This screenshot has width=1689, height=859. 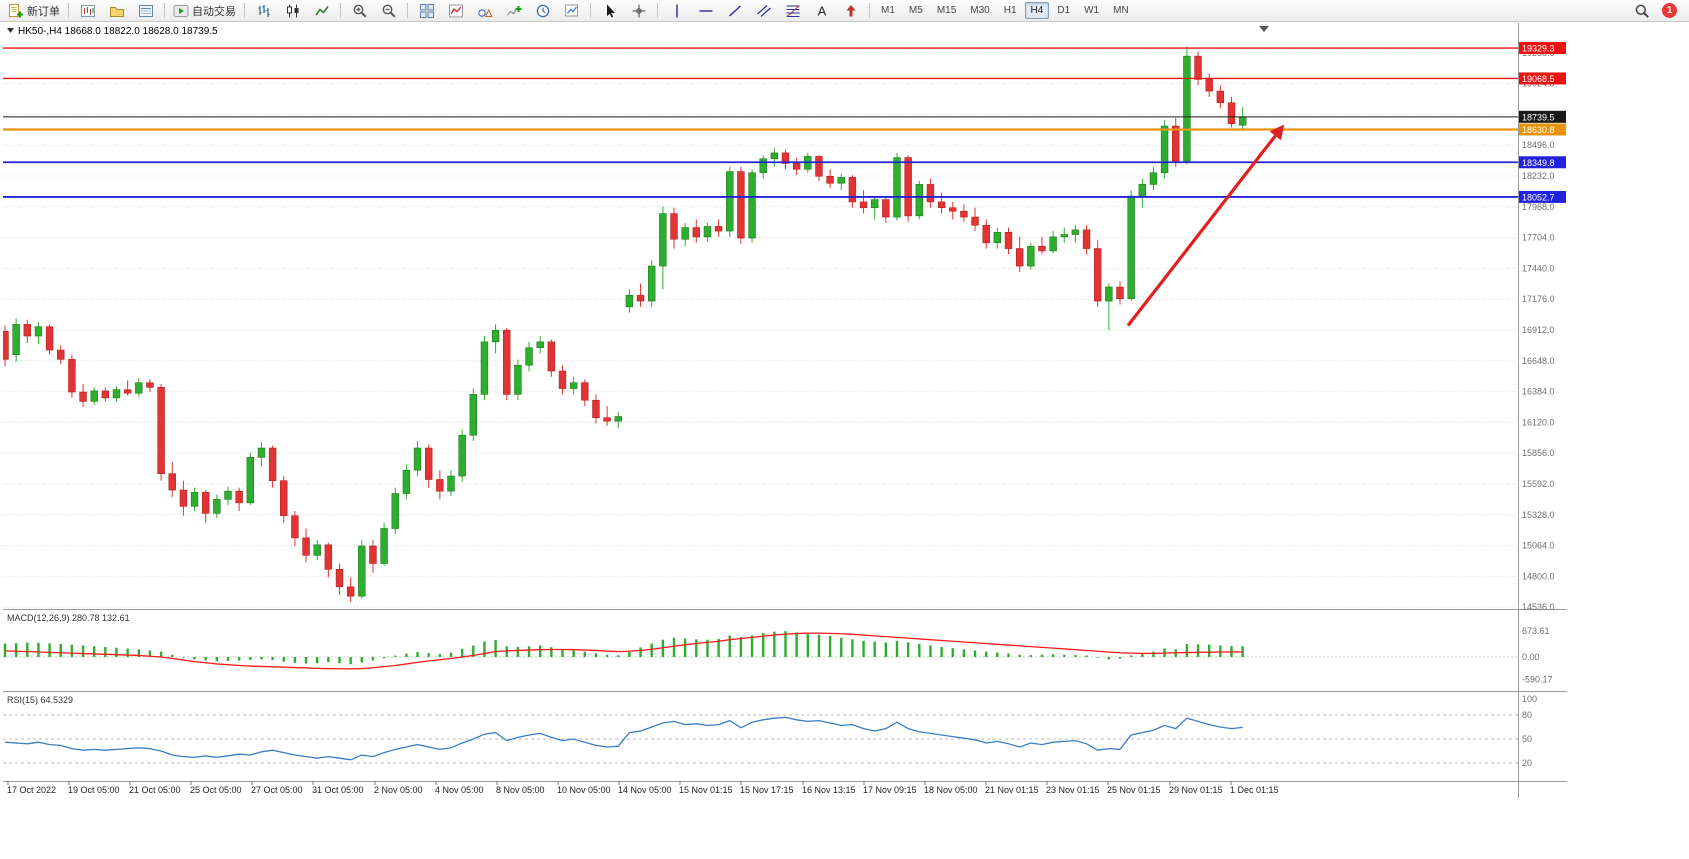 What do you see at coordinates (204, 10) in the screenshot?
I see `autotrading-button: 自动交易` at bounding box center [204, 10].